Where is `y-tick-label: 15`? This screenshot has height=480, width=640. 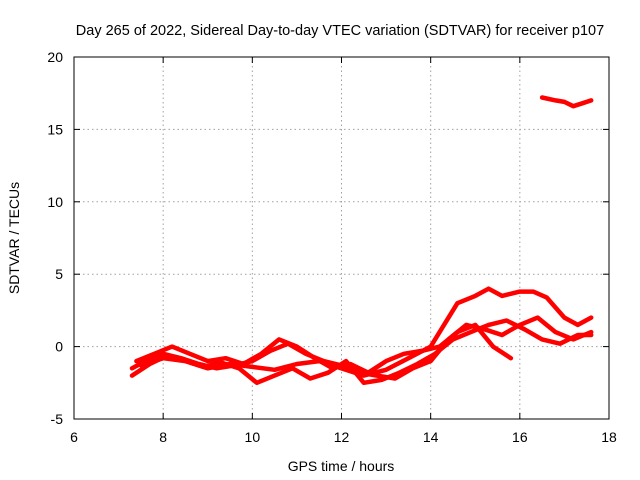 y-tick-label: 15 is located at coordinates (55, 129).